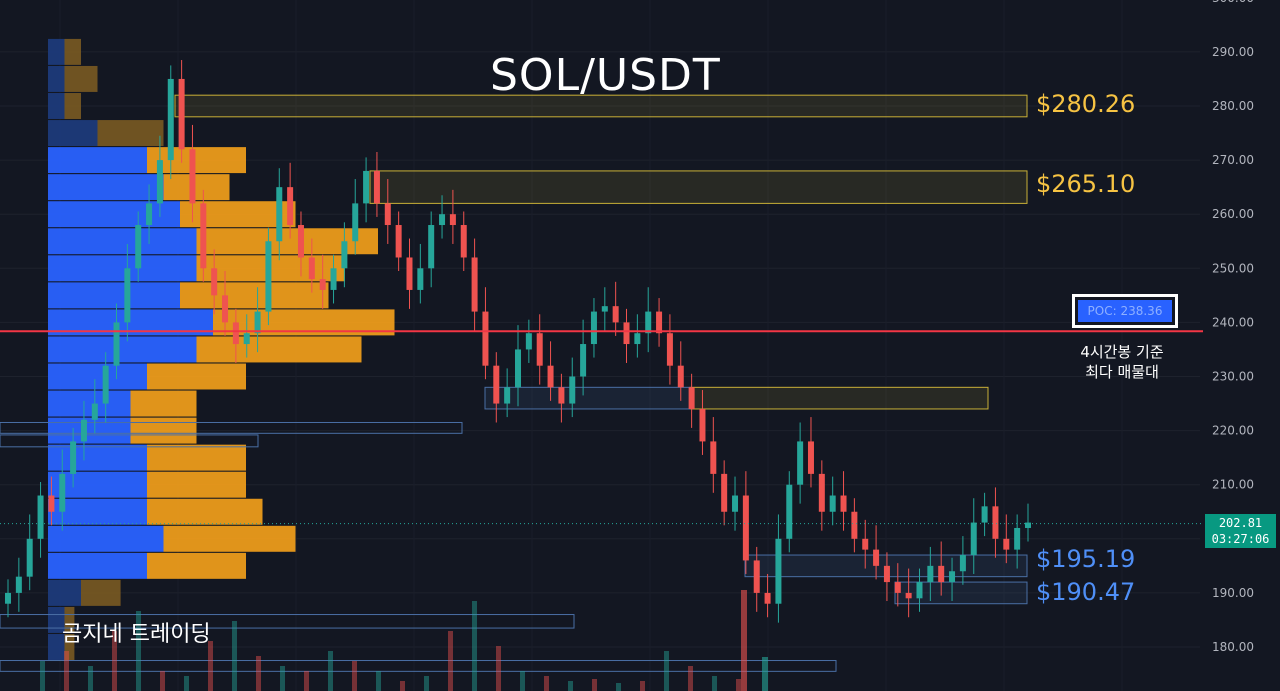 The height and width of the screenshot is (691, 1280). I want to click on resistance-label-2: $265.10, so click(1086, 184).